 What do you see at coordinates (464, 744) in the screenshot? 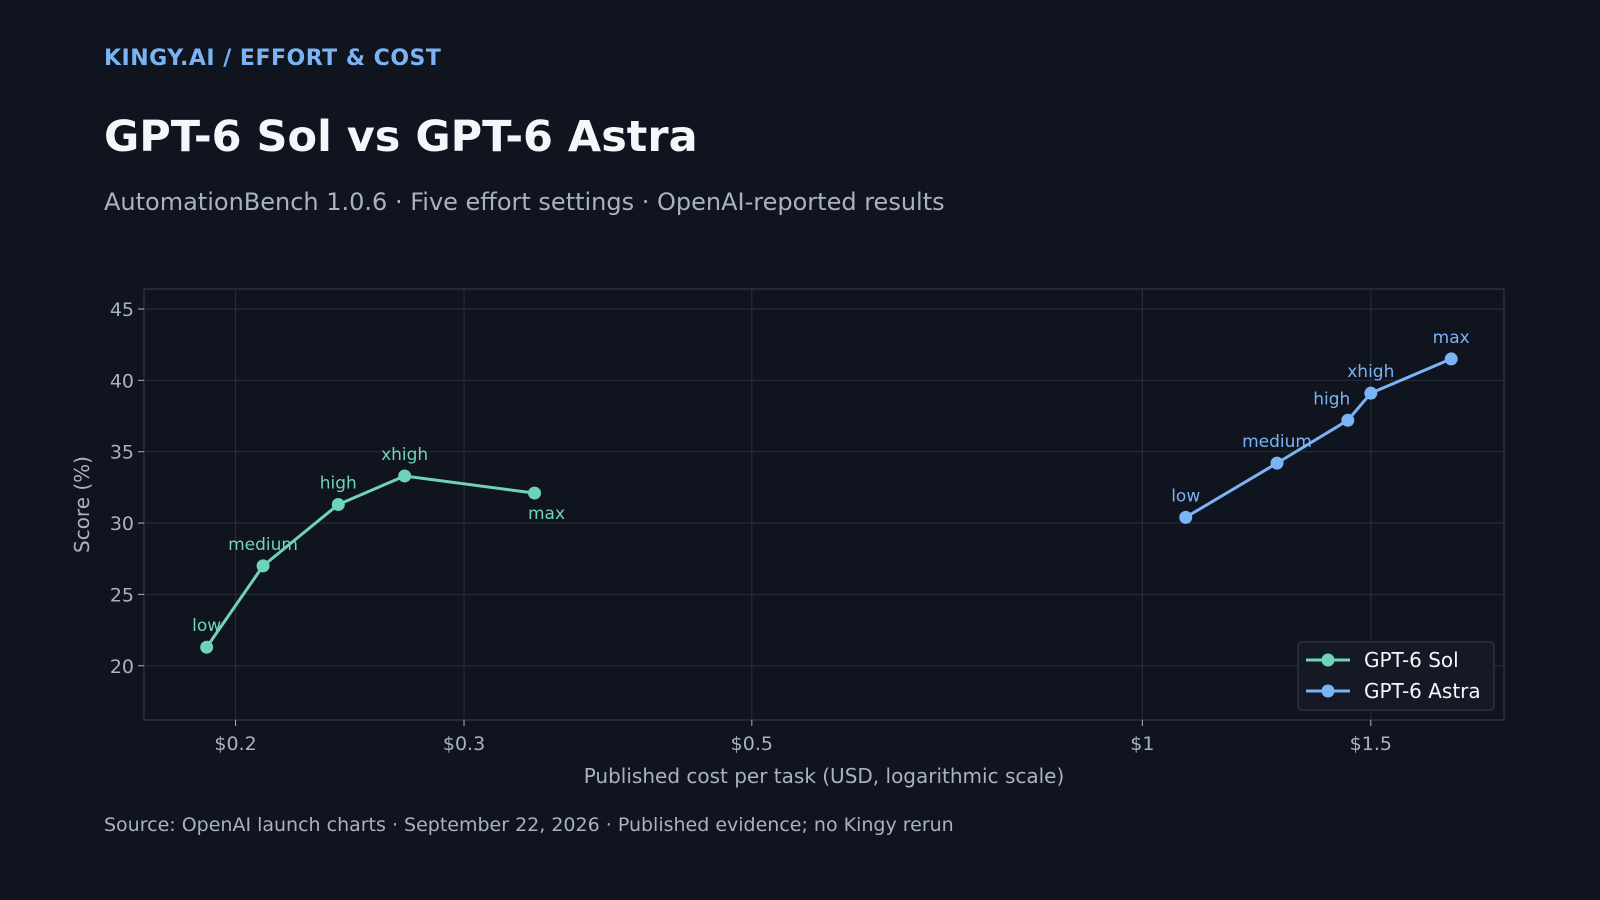
I see `x-tick-label: $0.3` at bounding box center [464, 744].